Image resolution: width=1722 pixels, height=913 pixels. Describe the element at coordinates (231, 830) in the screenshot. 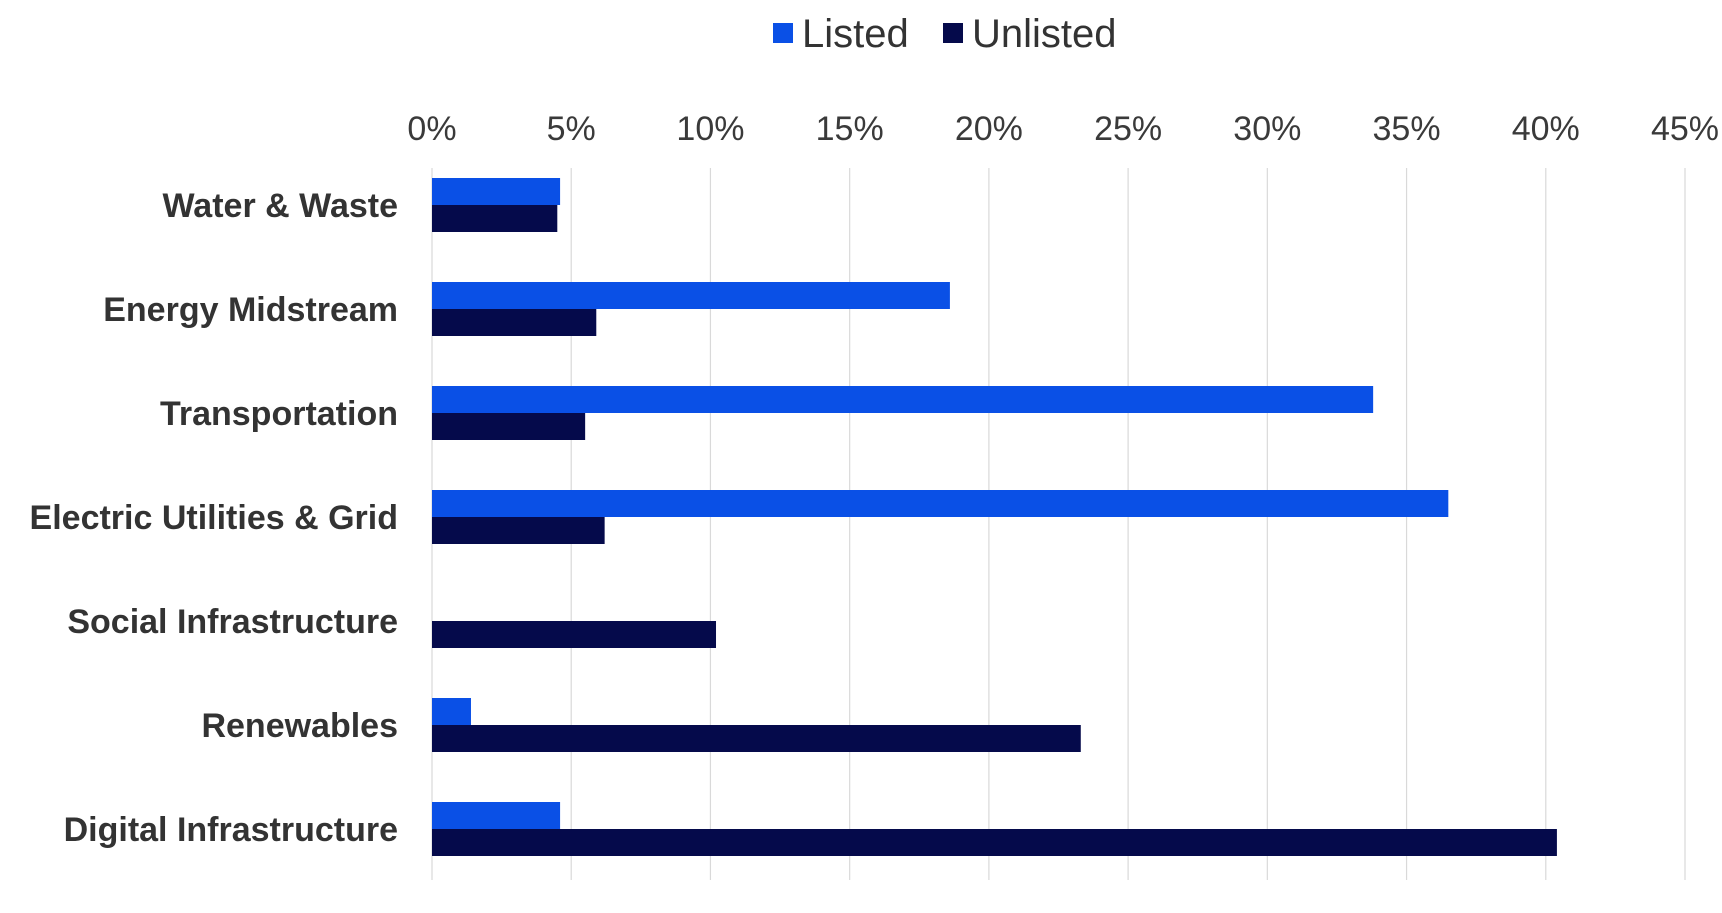

I see `category-label: Digital Infrastructure` at that location.